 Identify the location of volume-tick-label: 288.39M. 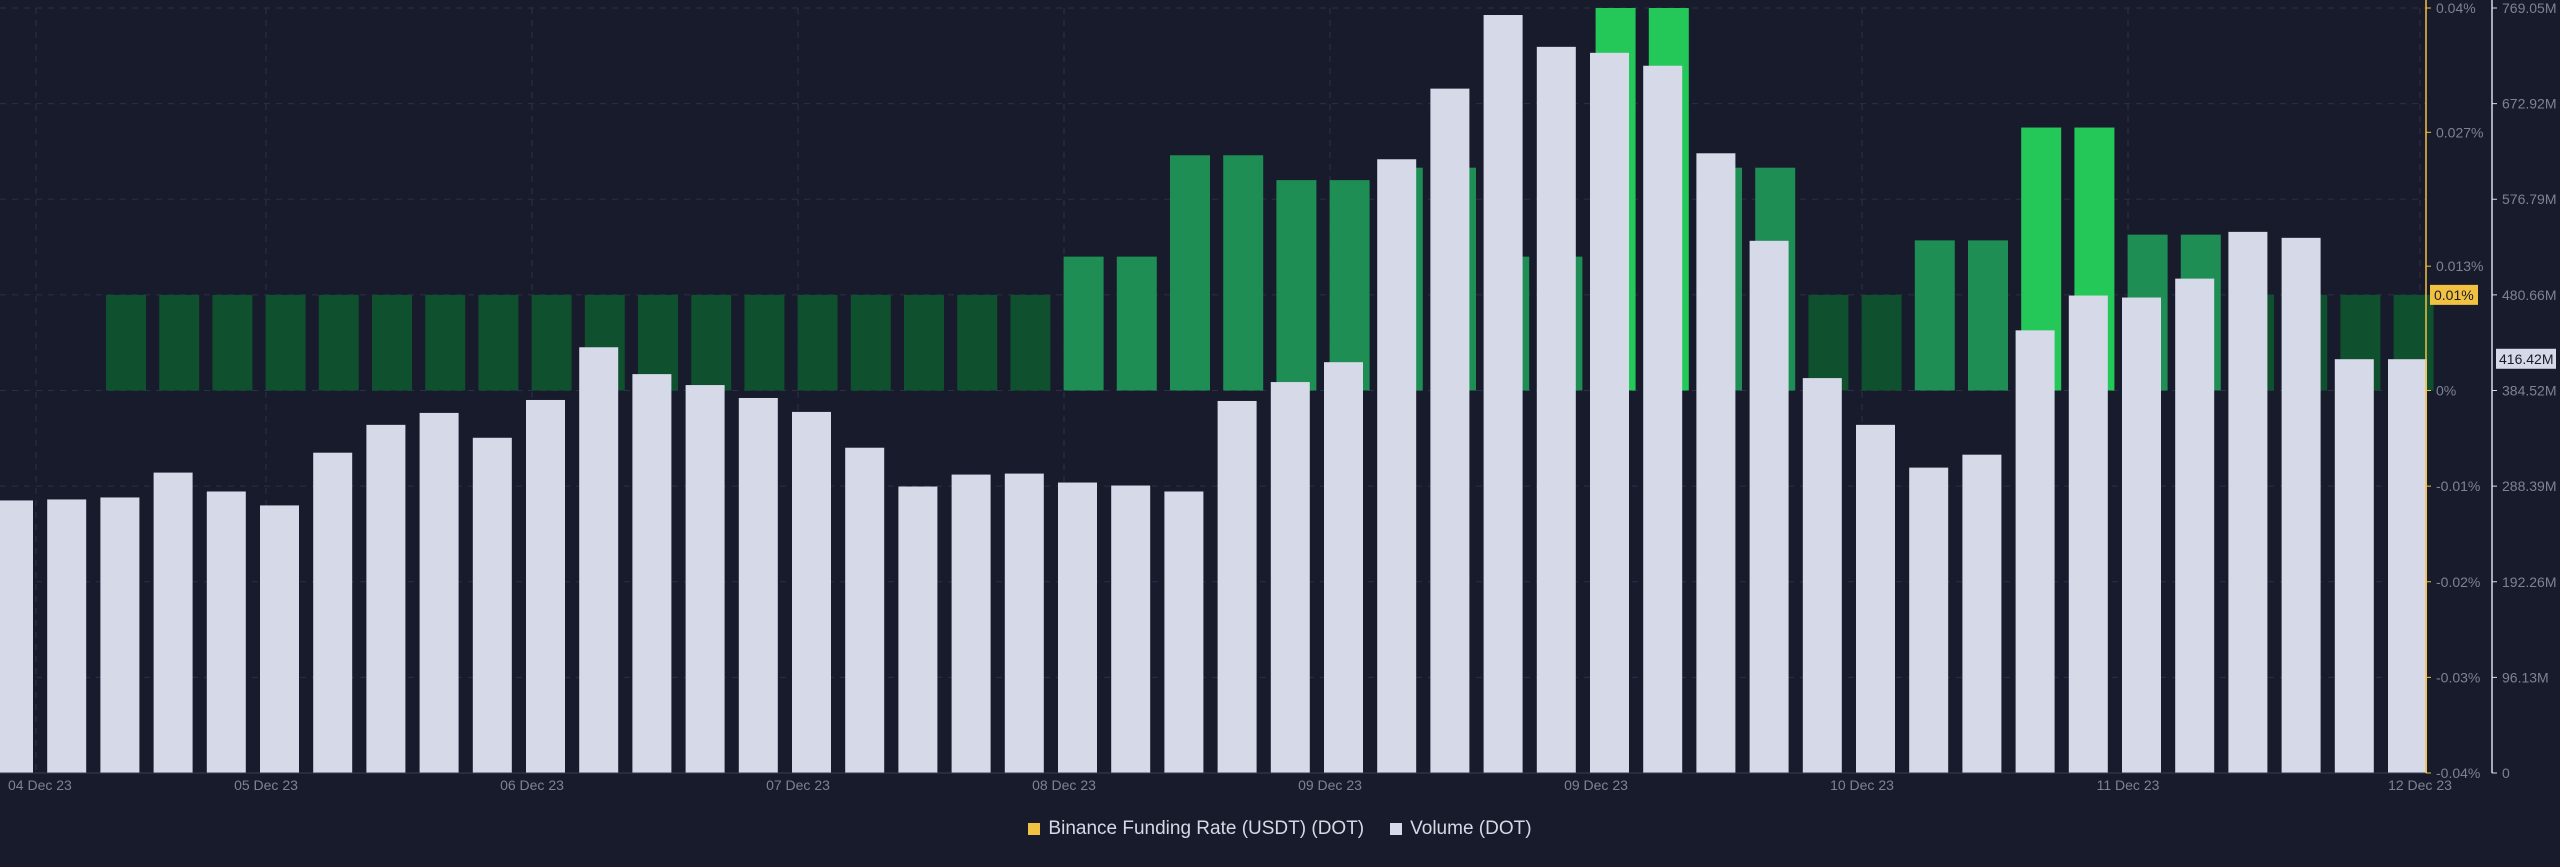
(2529, 486).